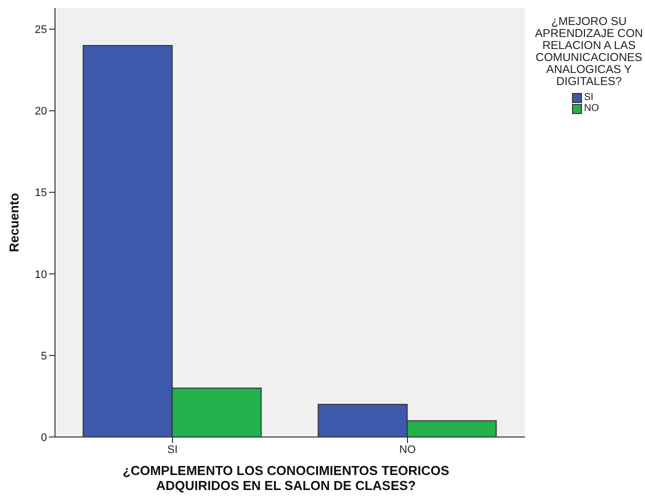 This screenshot has width=645, height=502. I want to click on y-tick-label: 20, so click(40, 112).